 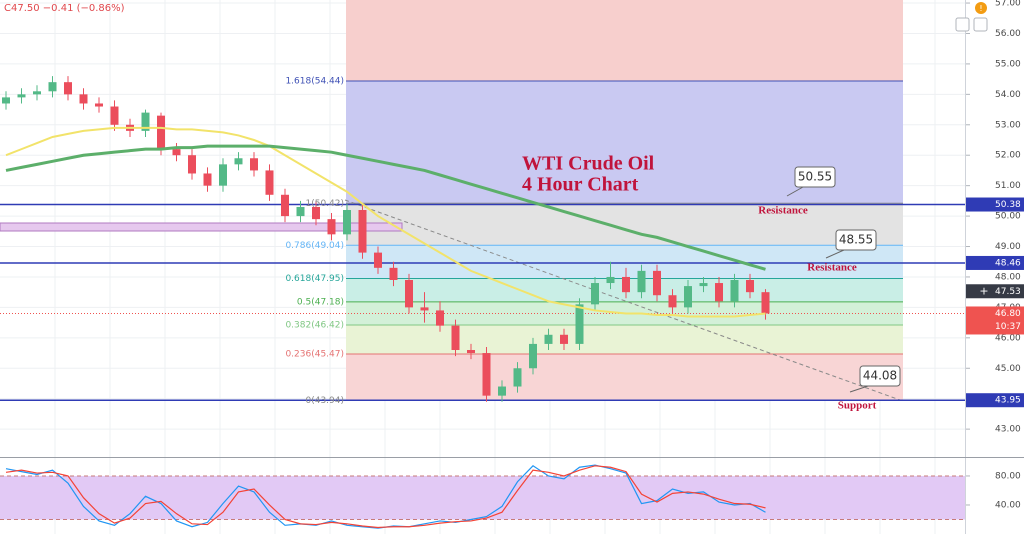 What do you see at coordinates (482, 497) in the screenshot?
I see `stoch-band` at bounding box center [482, 497].